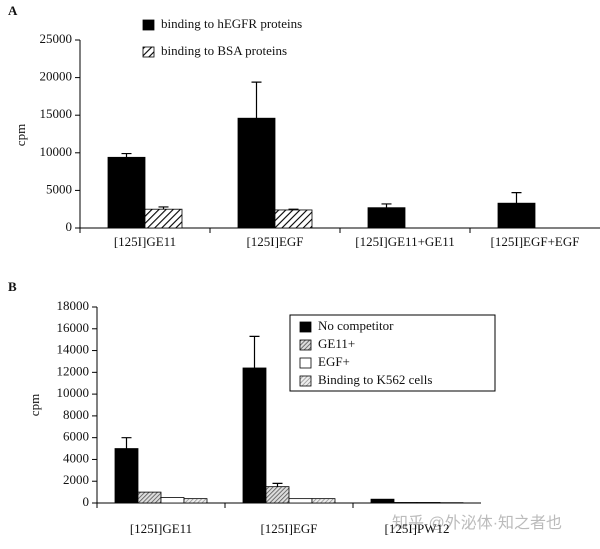 The image size is (600, 549). What do you see at coordinates (231, 23) in the screenshot?
I see `legend-label: binding to hEGFR proteins` at bounding box center [231, 23].